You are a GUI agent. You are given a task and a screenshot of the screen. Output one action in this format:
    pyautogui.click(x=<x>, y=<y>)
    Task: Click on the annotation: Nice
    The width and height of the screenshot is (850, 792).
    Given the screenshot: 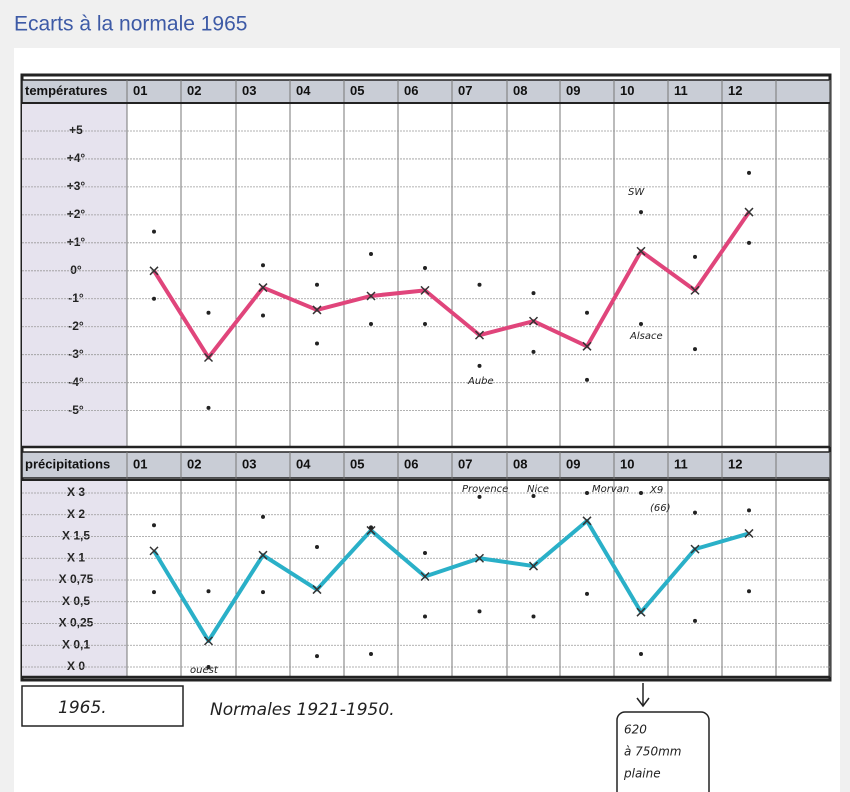 What is the action you would take?
    pyautogui.click(x=538, y=489)
    